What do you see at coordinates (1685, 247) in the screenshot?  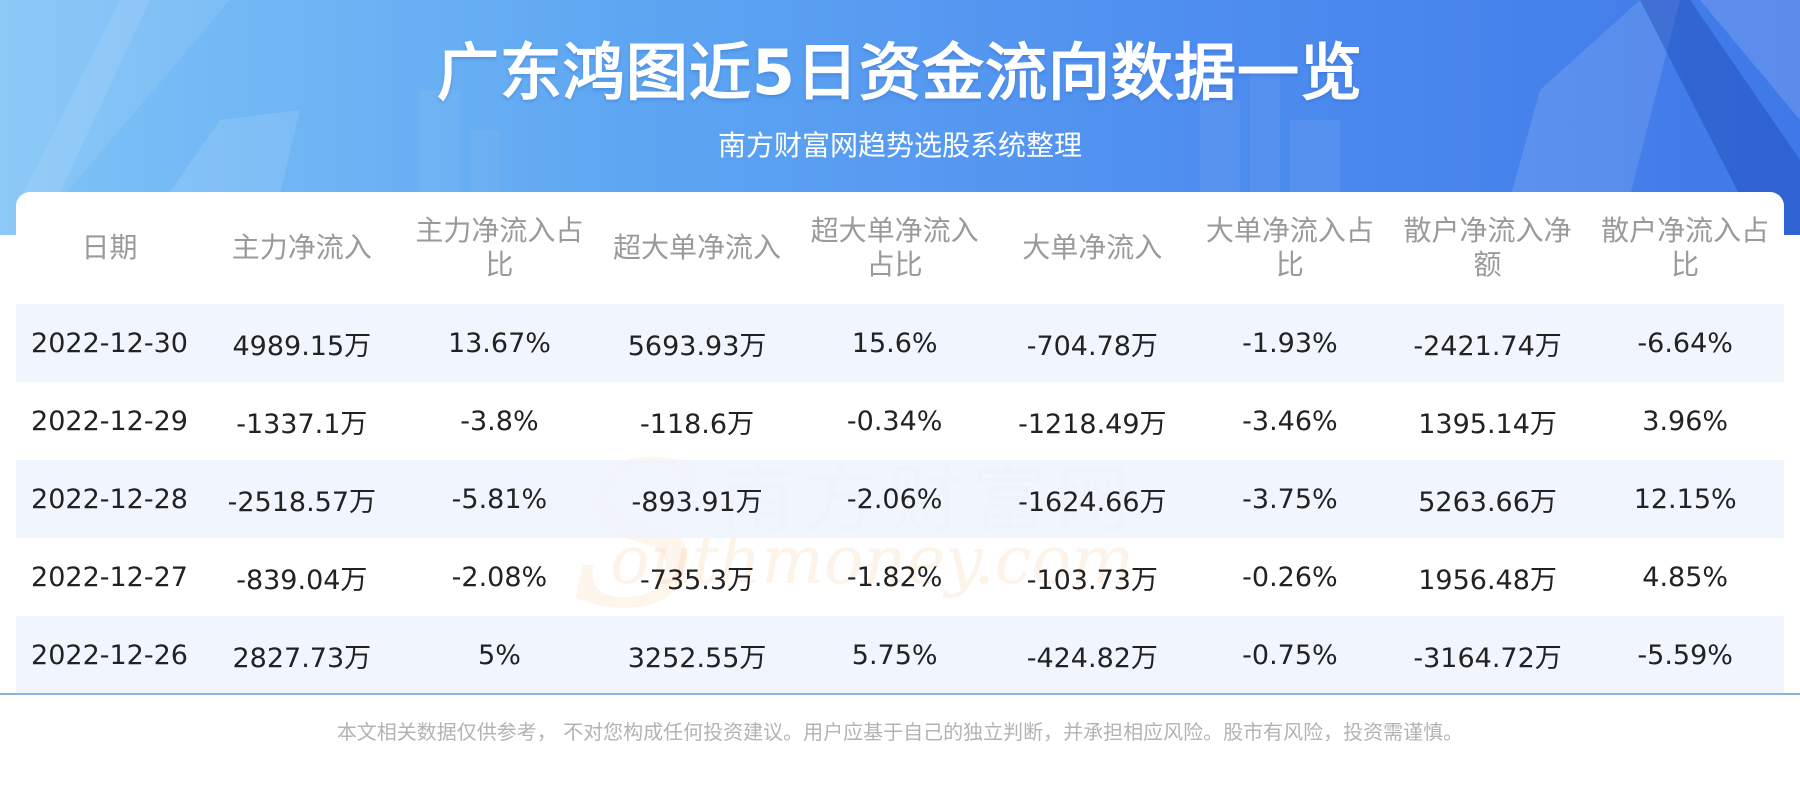 I see `col-header-retail-net-inflow-ratio: 散户净流入占比` at bounding box center [1685, 247].